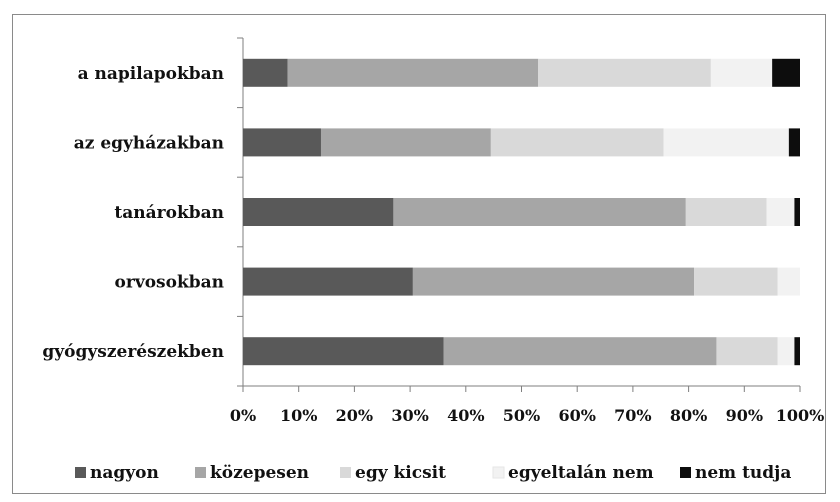 The image size is (840, 502). I want to click on x-tick-label: 80%, so click(688, 415).